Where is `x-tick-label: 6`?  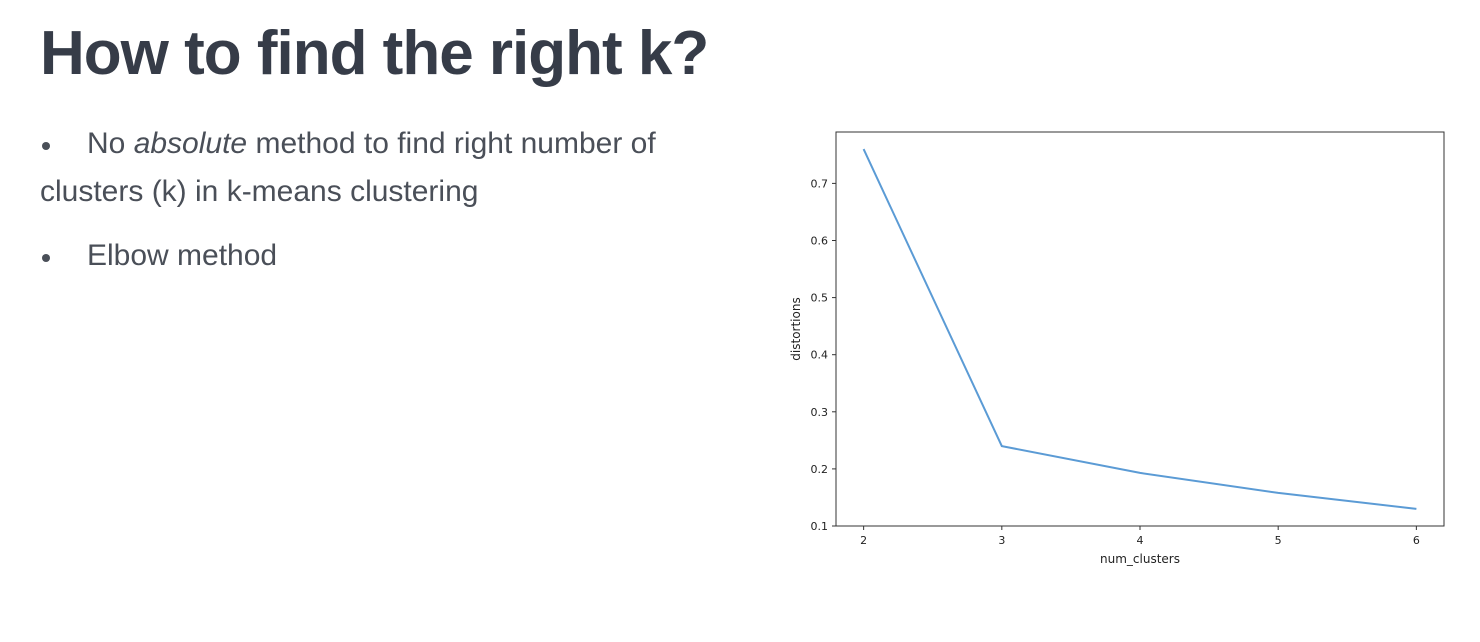 x-tick-label: 6 is located at coordinates (1416, 540).